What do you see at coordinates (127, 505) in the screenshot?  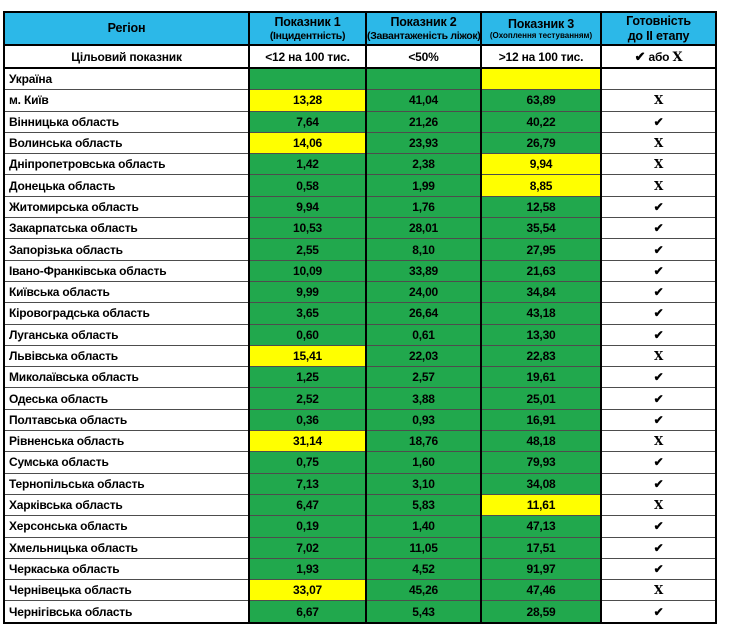 I see `region-cell: Харківська область` at bounding box center [127, 505].